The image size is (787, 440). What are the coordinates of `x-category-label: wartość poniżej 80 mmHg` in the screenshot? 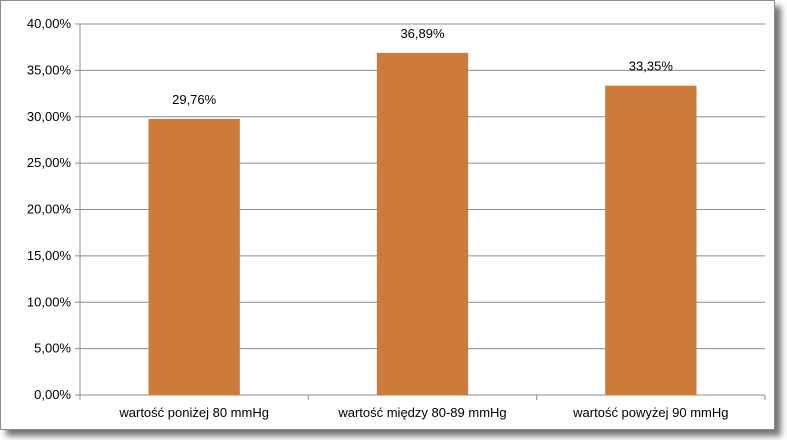 It's located at (193, 412).